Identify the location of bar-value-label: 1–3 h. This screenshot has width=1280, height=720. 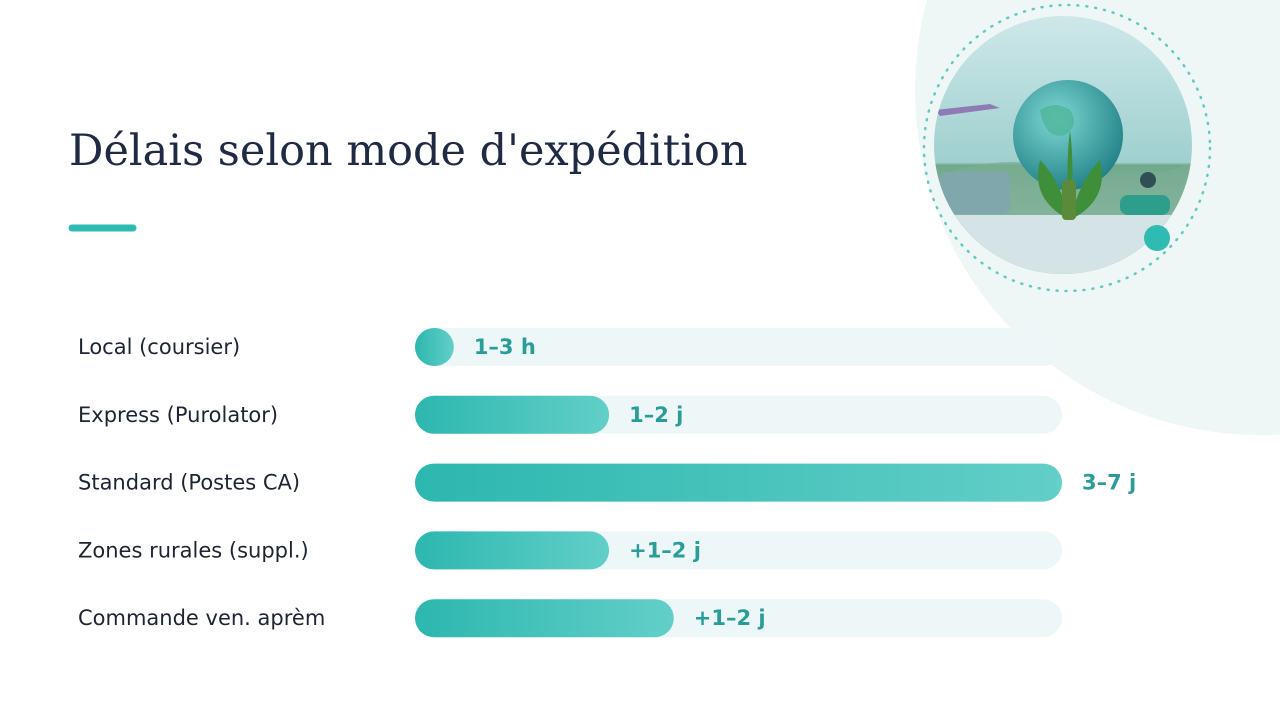
(505, 347).